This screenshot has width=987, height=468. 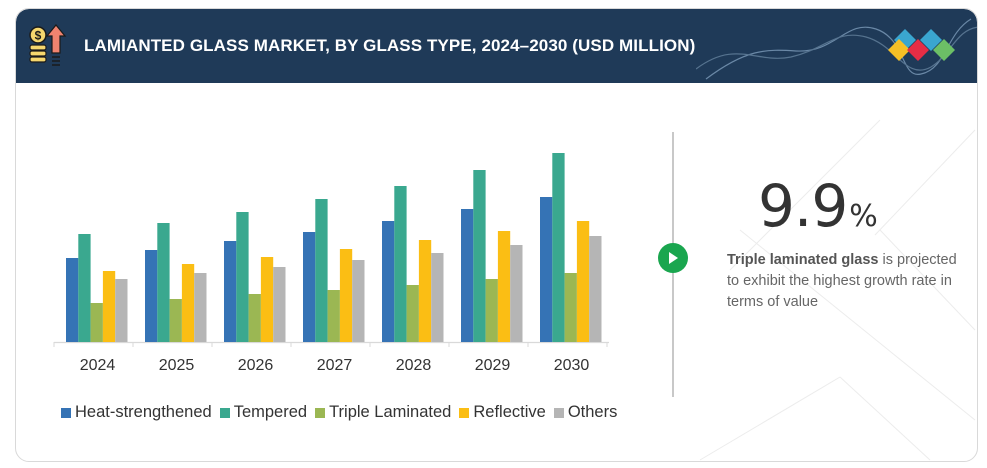 What do you see at coordinates (98, 365) in the screenshot?
I see `x-tick-label: 2024` at bounding box center [98, 365].